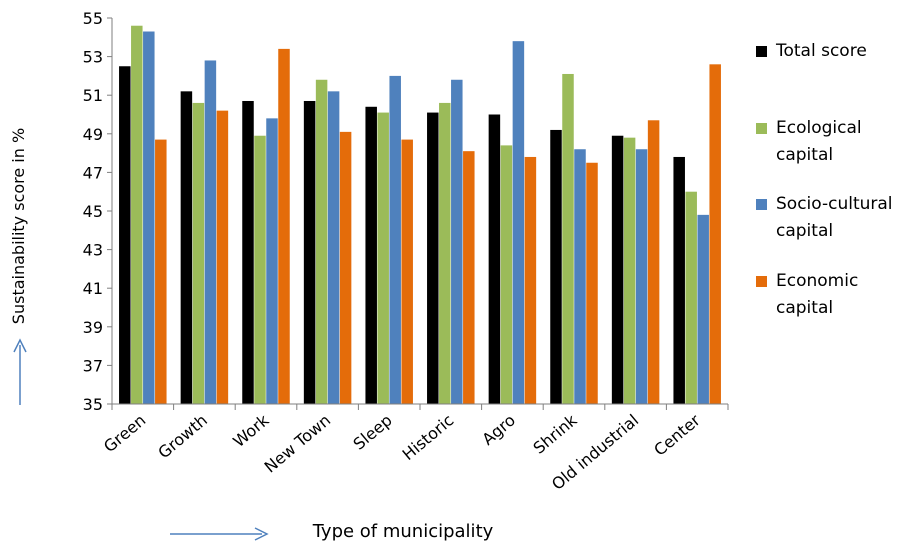 The image size is (923, 550). I want to click on x-tick-label: Growth, so click(182, 437).